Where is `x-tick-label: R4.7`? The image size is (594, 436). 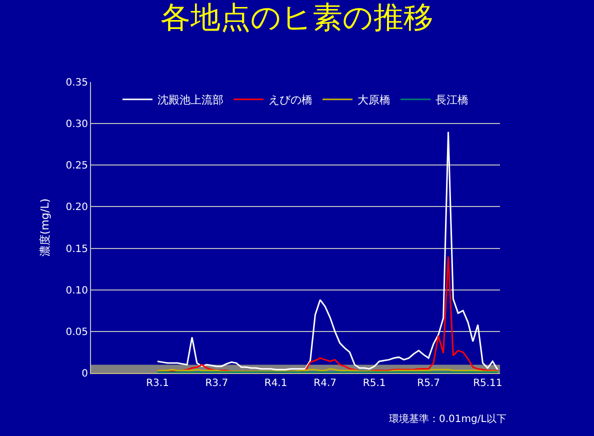
x-tick-label: R4.7 is located at coordinates (325, 383).